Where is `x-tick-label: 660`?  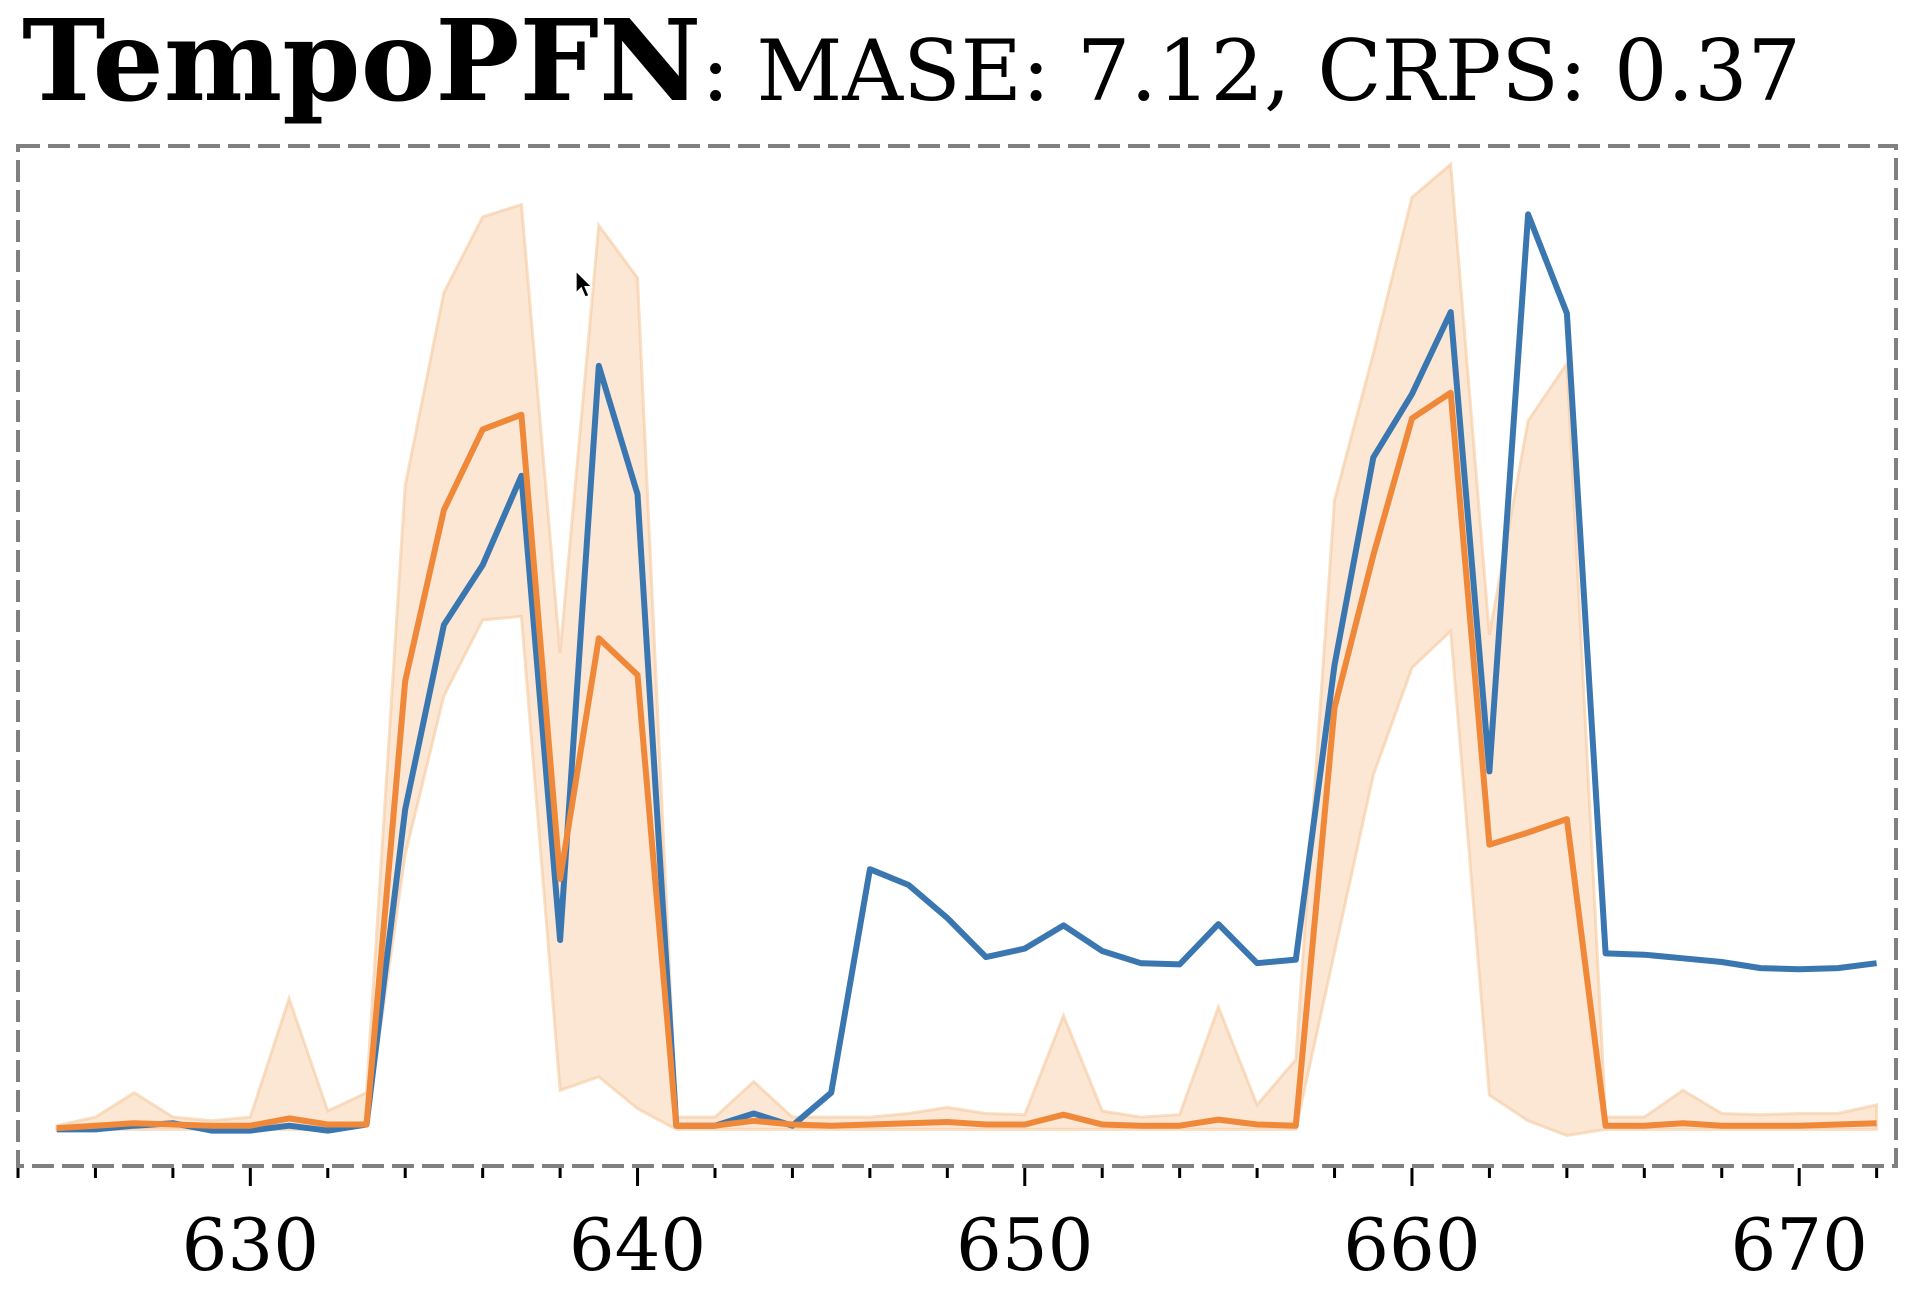 x-tick-label: 660 is located at coordinates (1411, 1245).